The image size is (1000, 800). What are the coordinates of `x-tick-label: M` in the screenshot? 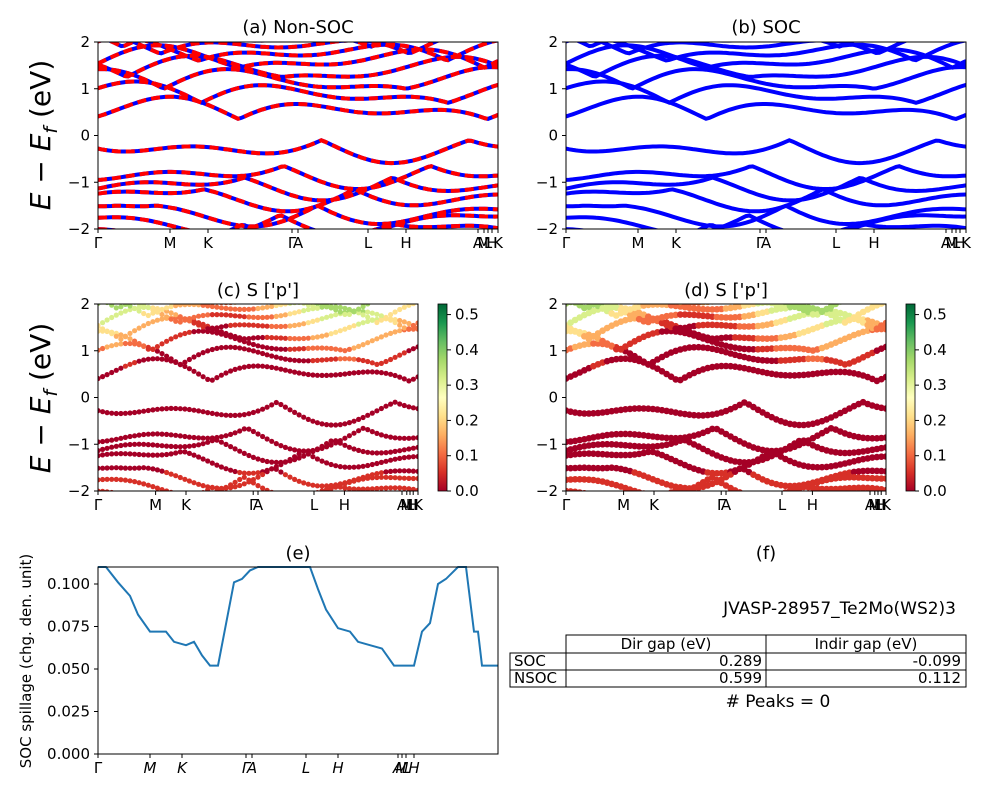 It's located at (484, 243).